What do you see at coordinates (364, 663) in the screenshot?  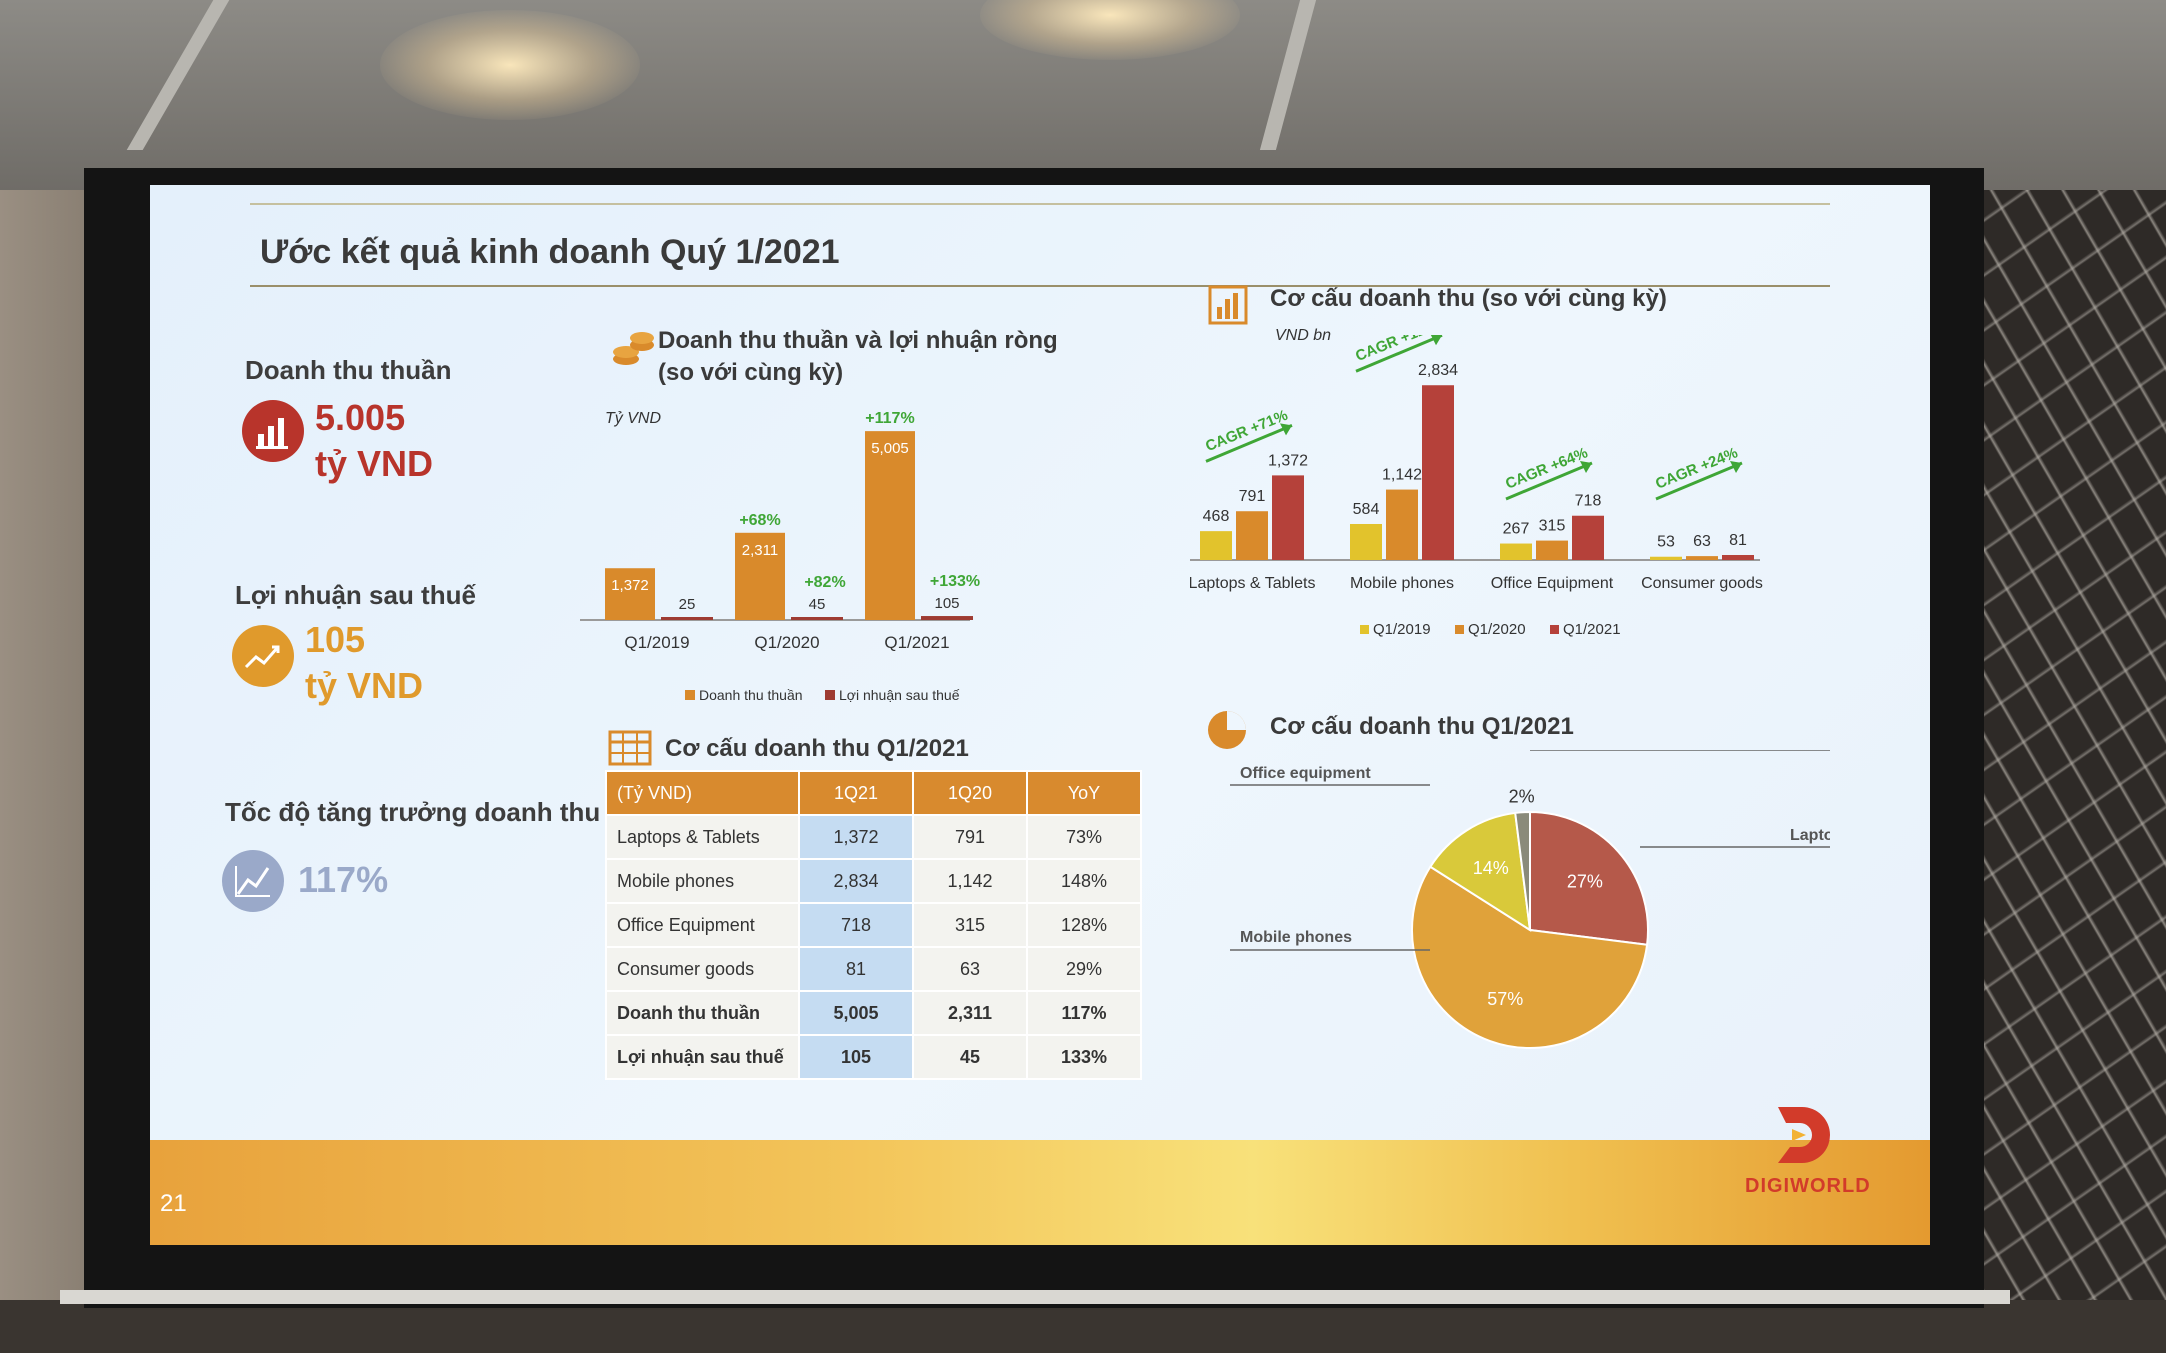 I see `kpi-profit-value: 105 tỷ VND` at bounding box center [364, 663].